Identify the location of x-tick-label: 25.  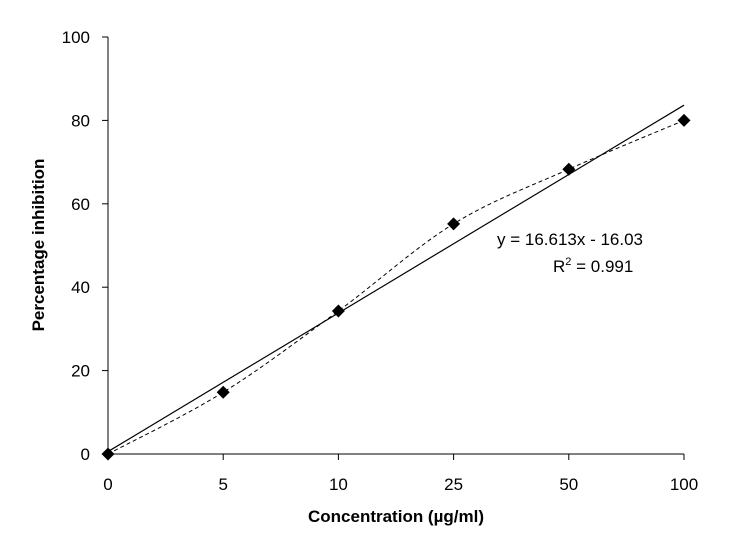
(453, 484).